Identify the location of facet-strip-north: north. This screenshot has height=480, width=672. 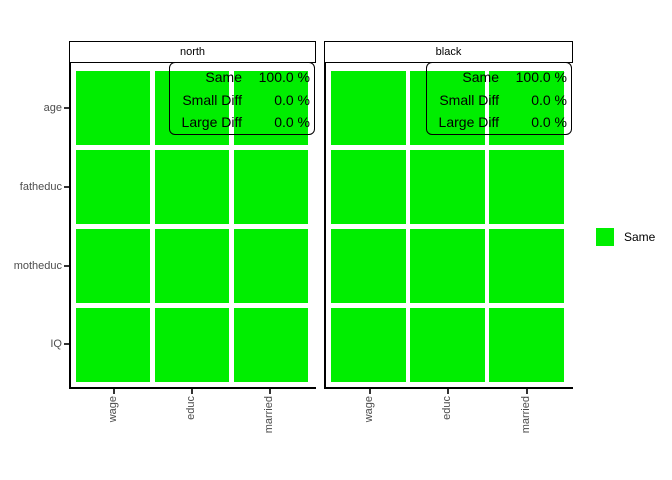
(192, 52).